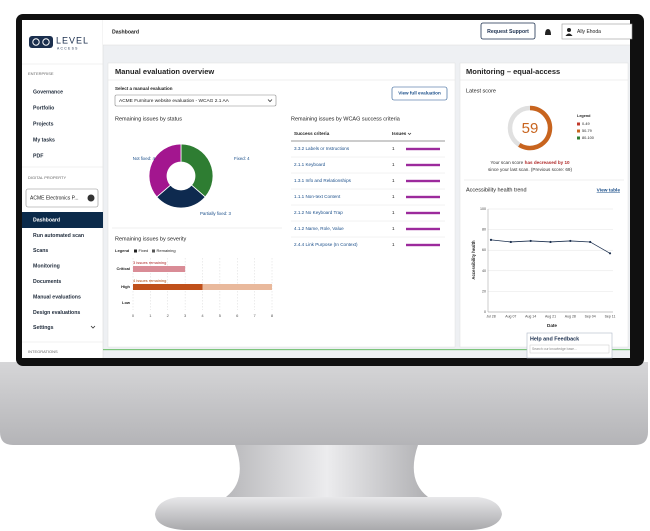 Image resolution: width=650 pixels, height=531 pixels. I want to click on legend-label: Remaining, so click(166, 250).